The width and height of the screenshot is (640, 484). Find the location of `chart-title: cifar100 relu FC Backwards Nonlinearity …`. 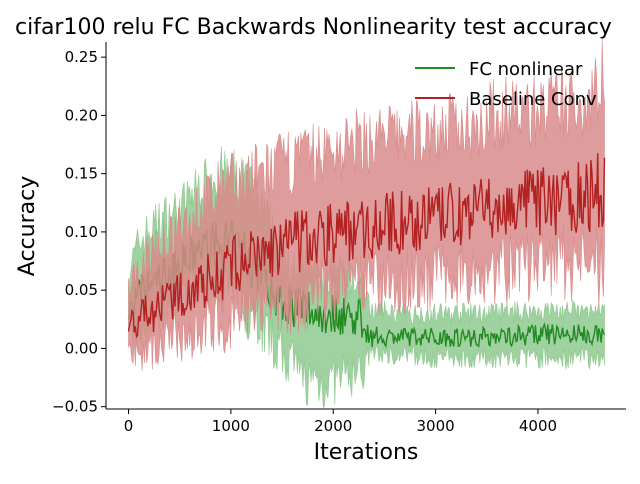

chart-title: cifar100 relu FC Backwards Nonlinearity … is located at coordinates (313, 27).